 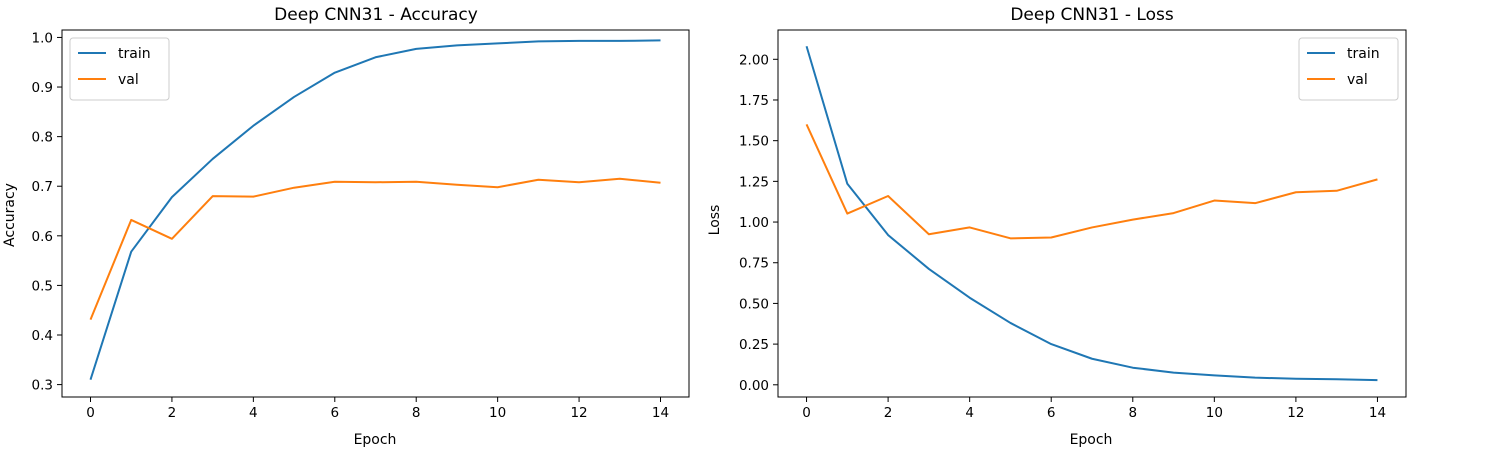 I want to click on accuracy-legend: train val, so click(x=119, y=69).